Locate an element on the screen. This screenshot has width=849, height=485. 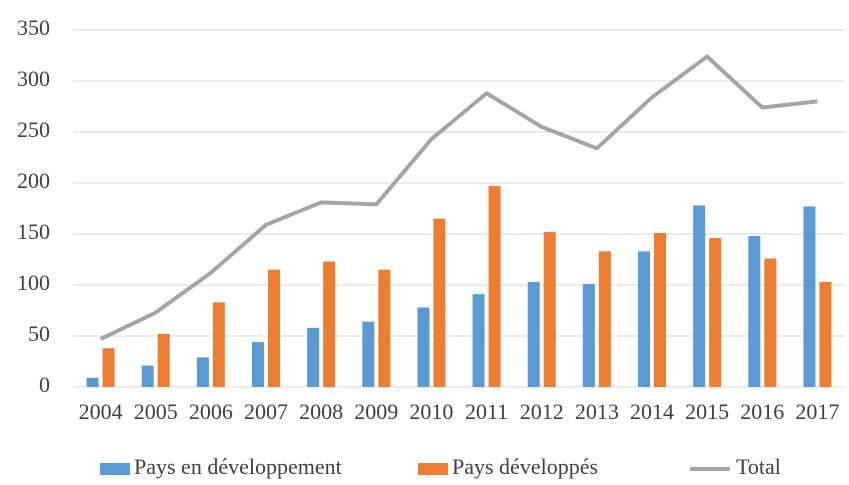
x-tick-label: 2017 is located at coordinates (817, 411).